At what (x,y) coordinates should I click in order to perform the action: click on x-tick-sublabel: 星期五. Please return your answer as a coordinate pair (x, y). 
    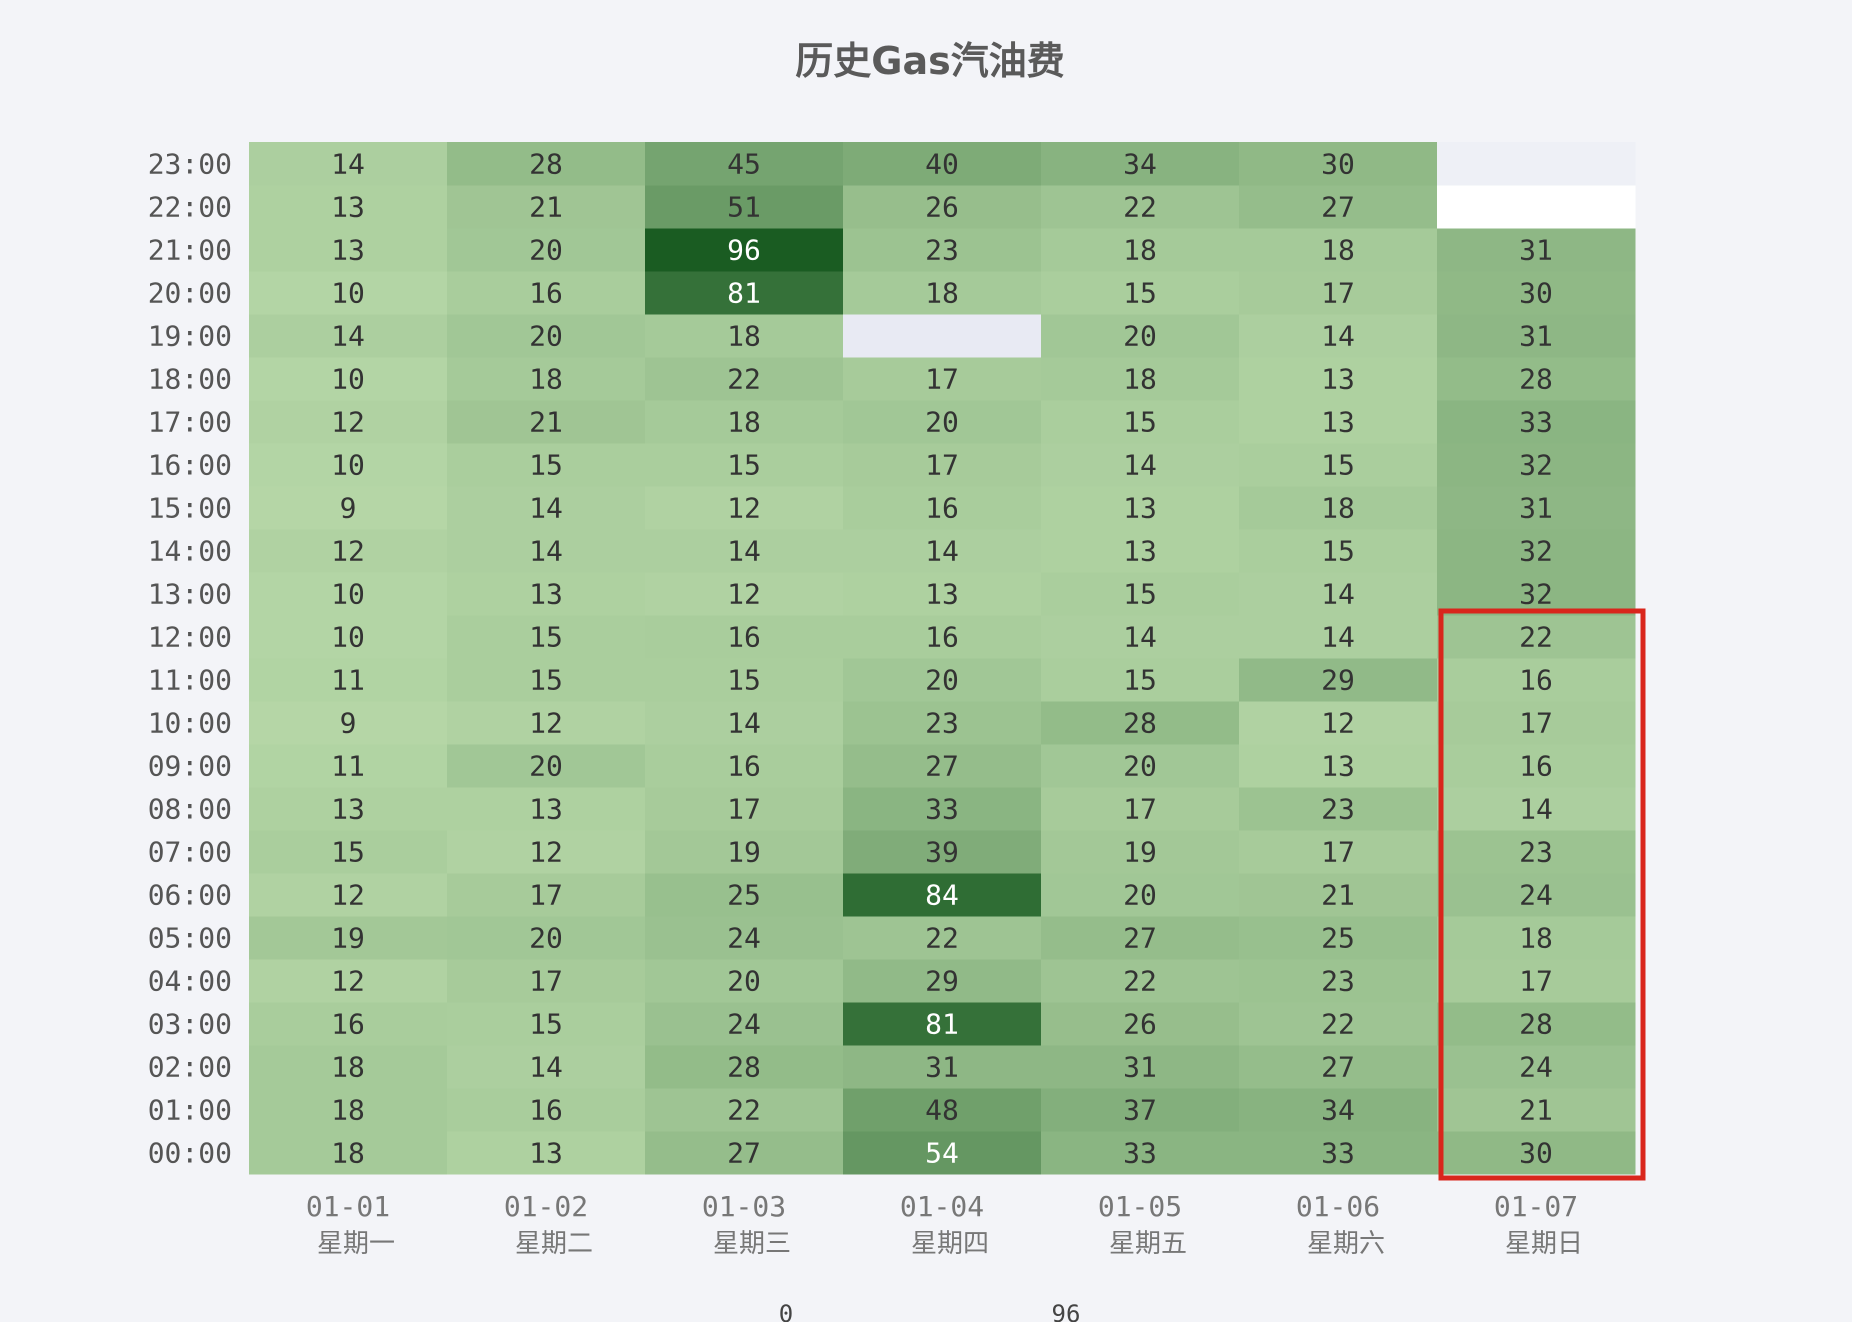
    Looking at the image, I should click on (1148, 1244).